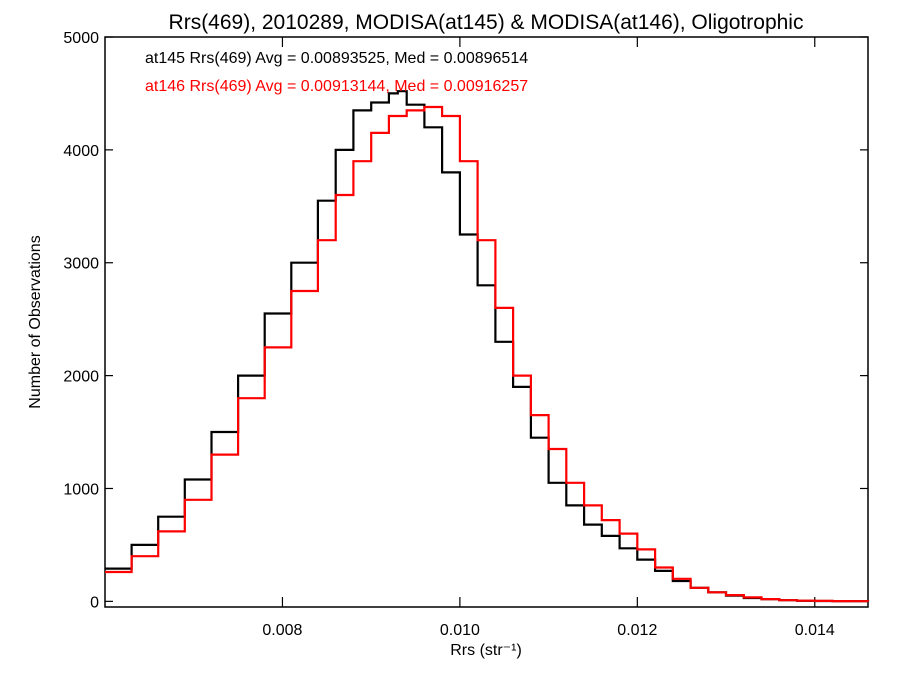 This screenshot has width=900, height=675. Describe the element at coordinates (460, 630) in the screenshot. I see `x-tick-label: 0.010` at that location.